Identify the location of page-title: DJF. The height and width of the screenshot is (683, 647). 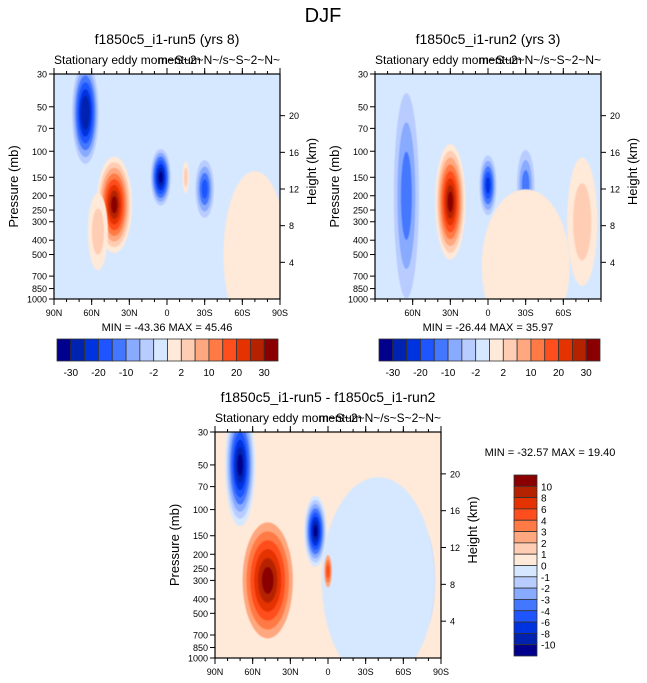
(323, 16).